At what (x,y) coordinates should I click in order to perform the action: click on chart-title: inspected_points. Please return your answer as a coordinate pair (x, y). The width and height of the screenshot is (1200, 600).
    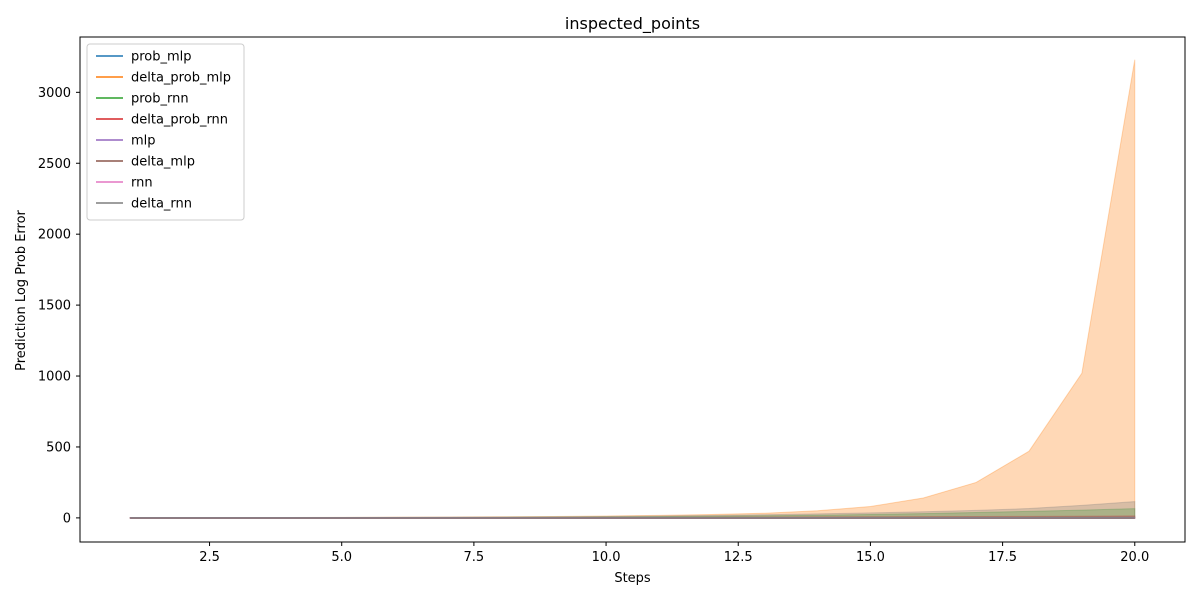
    Looking at the image, I should click on (632, 24).